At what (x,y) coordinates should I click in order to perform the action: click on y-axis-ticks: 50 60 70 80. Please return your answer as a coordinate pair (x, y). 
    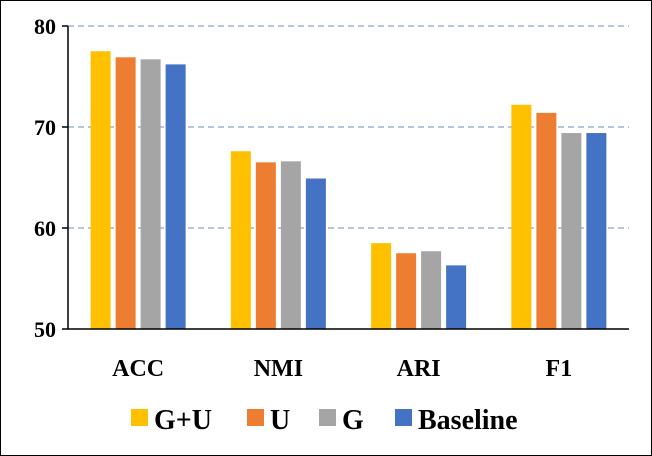
    Looking at the image, I should click on (51, 178).